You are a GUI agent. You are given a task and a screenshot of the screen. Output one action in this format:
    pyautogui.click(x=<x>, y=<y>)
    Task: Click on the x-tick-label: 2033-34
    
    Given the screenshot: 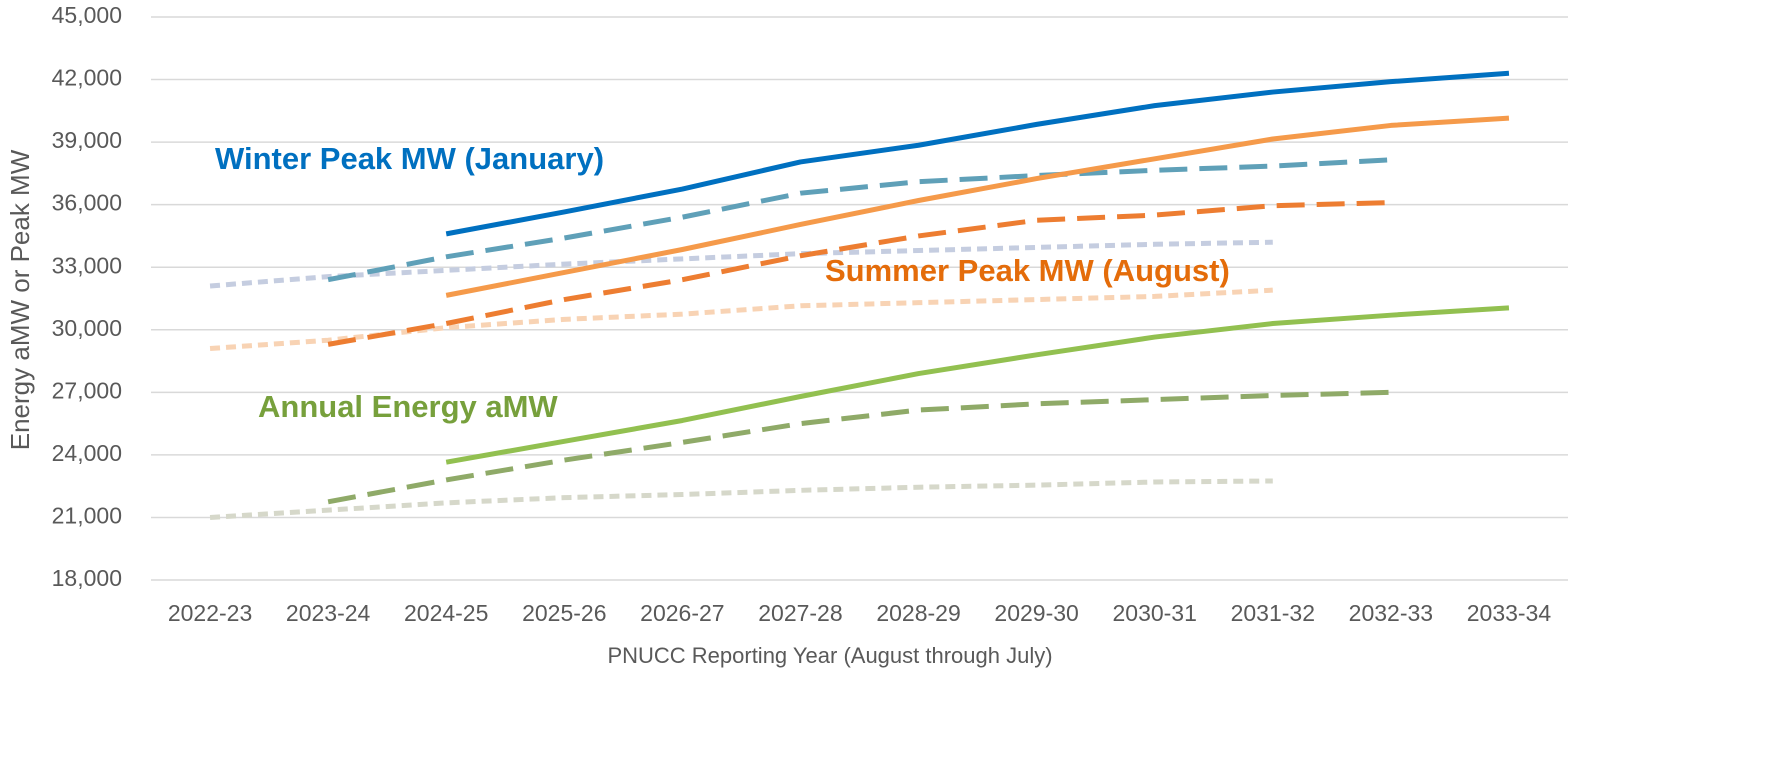 What is the action you would take?
    pyautogui.click(x=1509, y=613)
    